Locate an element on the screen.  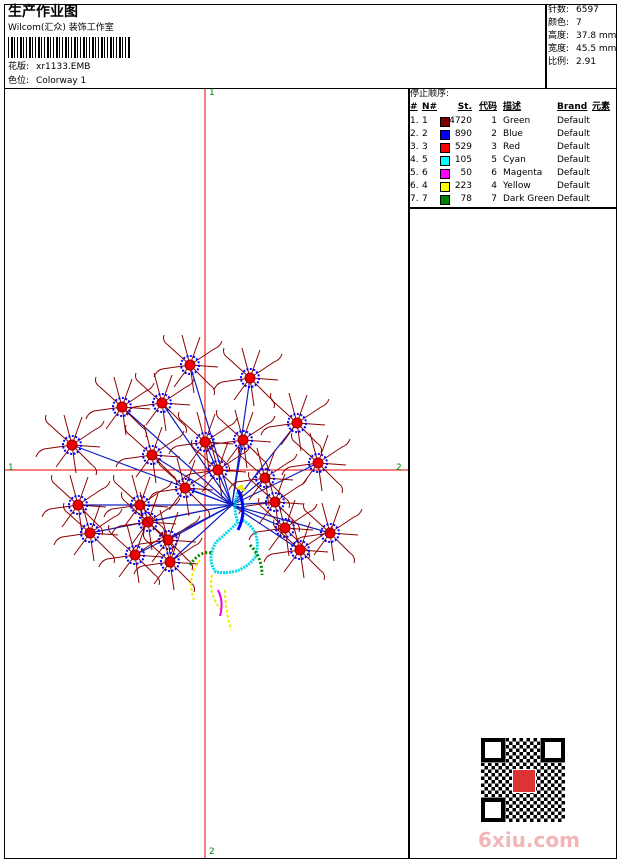
design-file: xr1133.EMB is located at coordinates (63, 67).